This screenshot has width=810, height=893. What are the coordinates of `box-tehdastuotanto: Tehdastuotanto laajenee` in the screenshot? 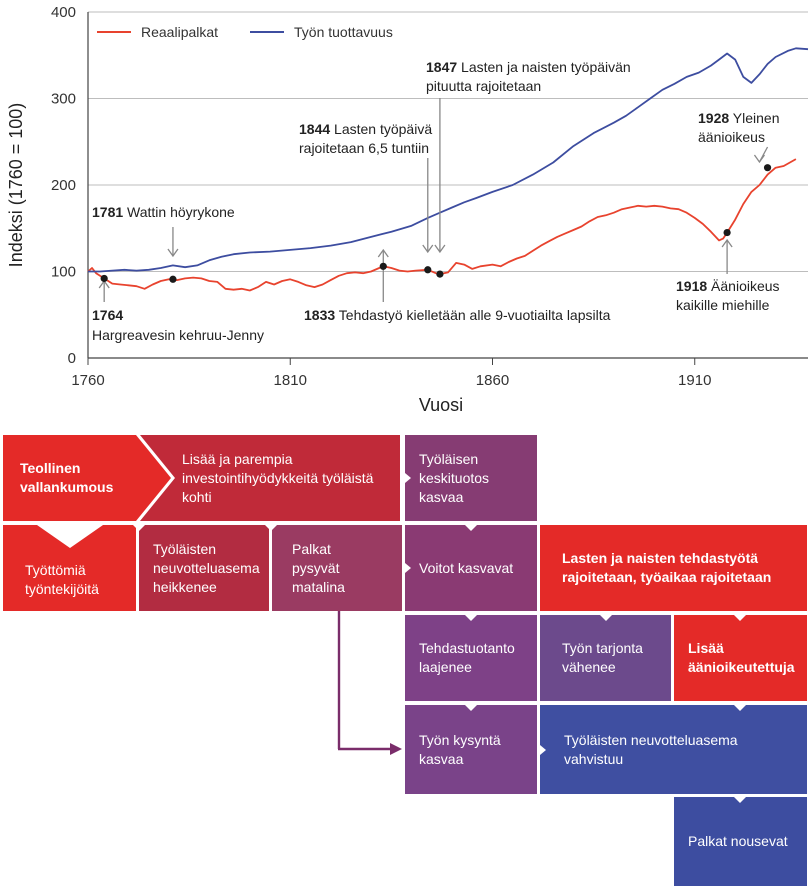 It's located at (471, 658).